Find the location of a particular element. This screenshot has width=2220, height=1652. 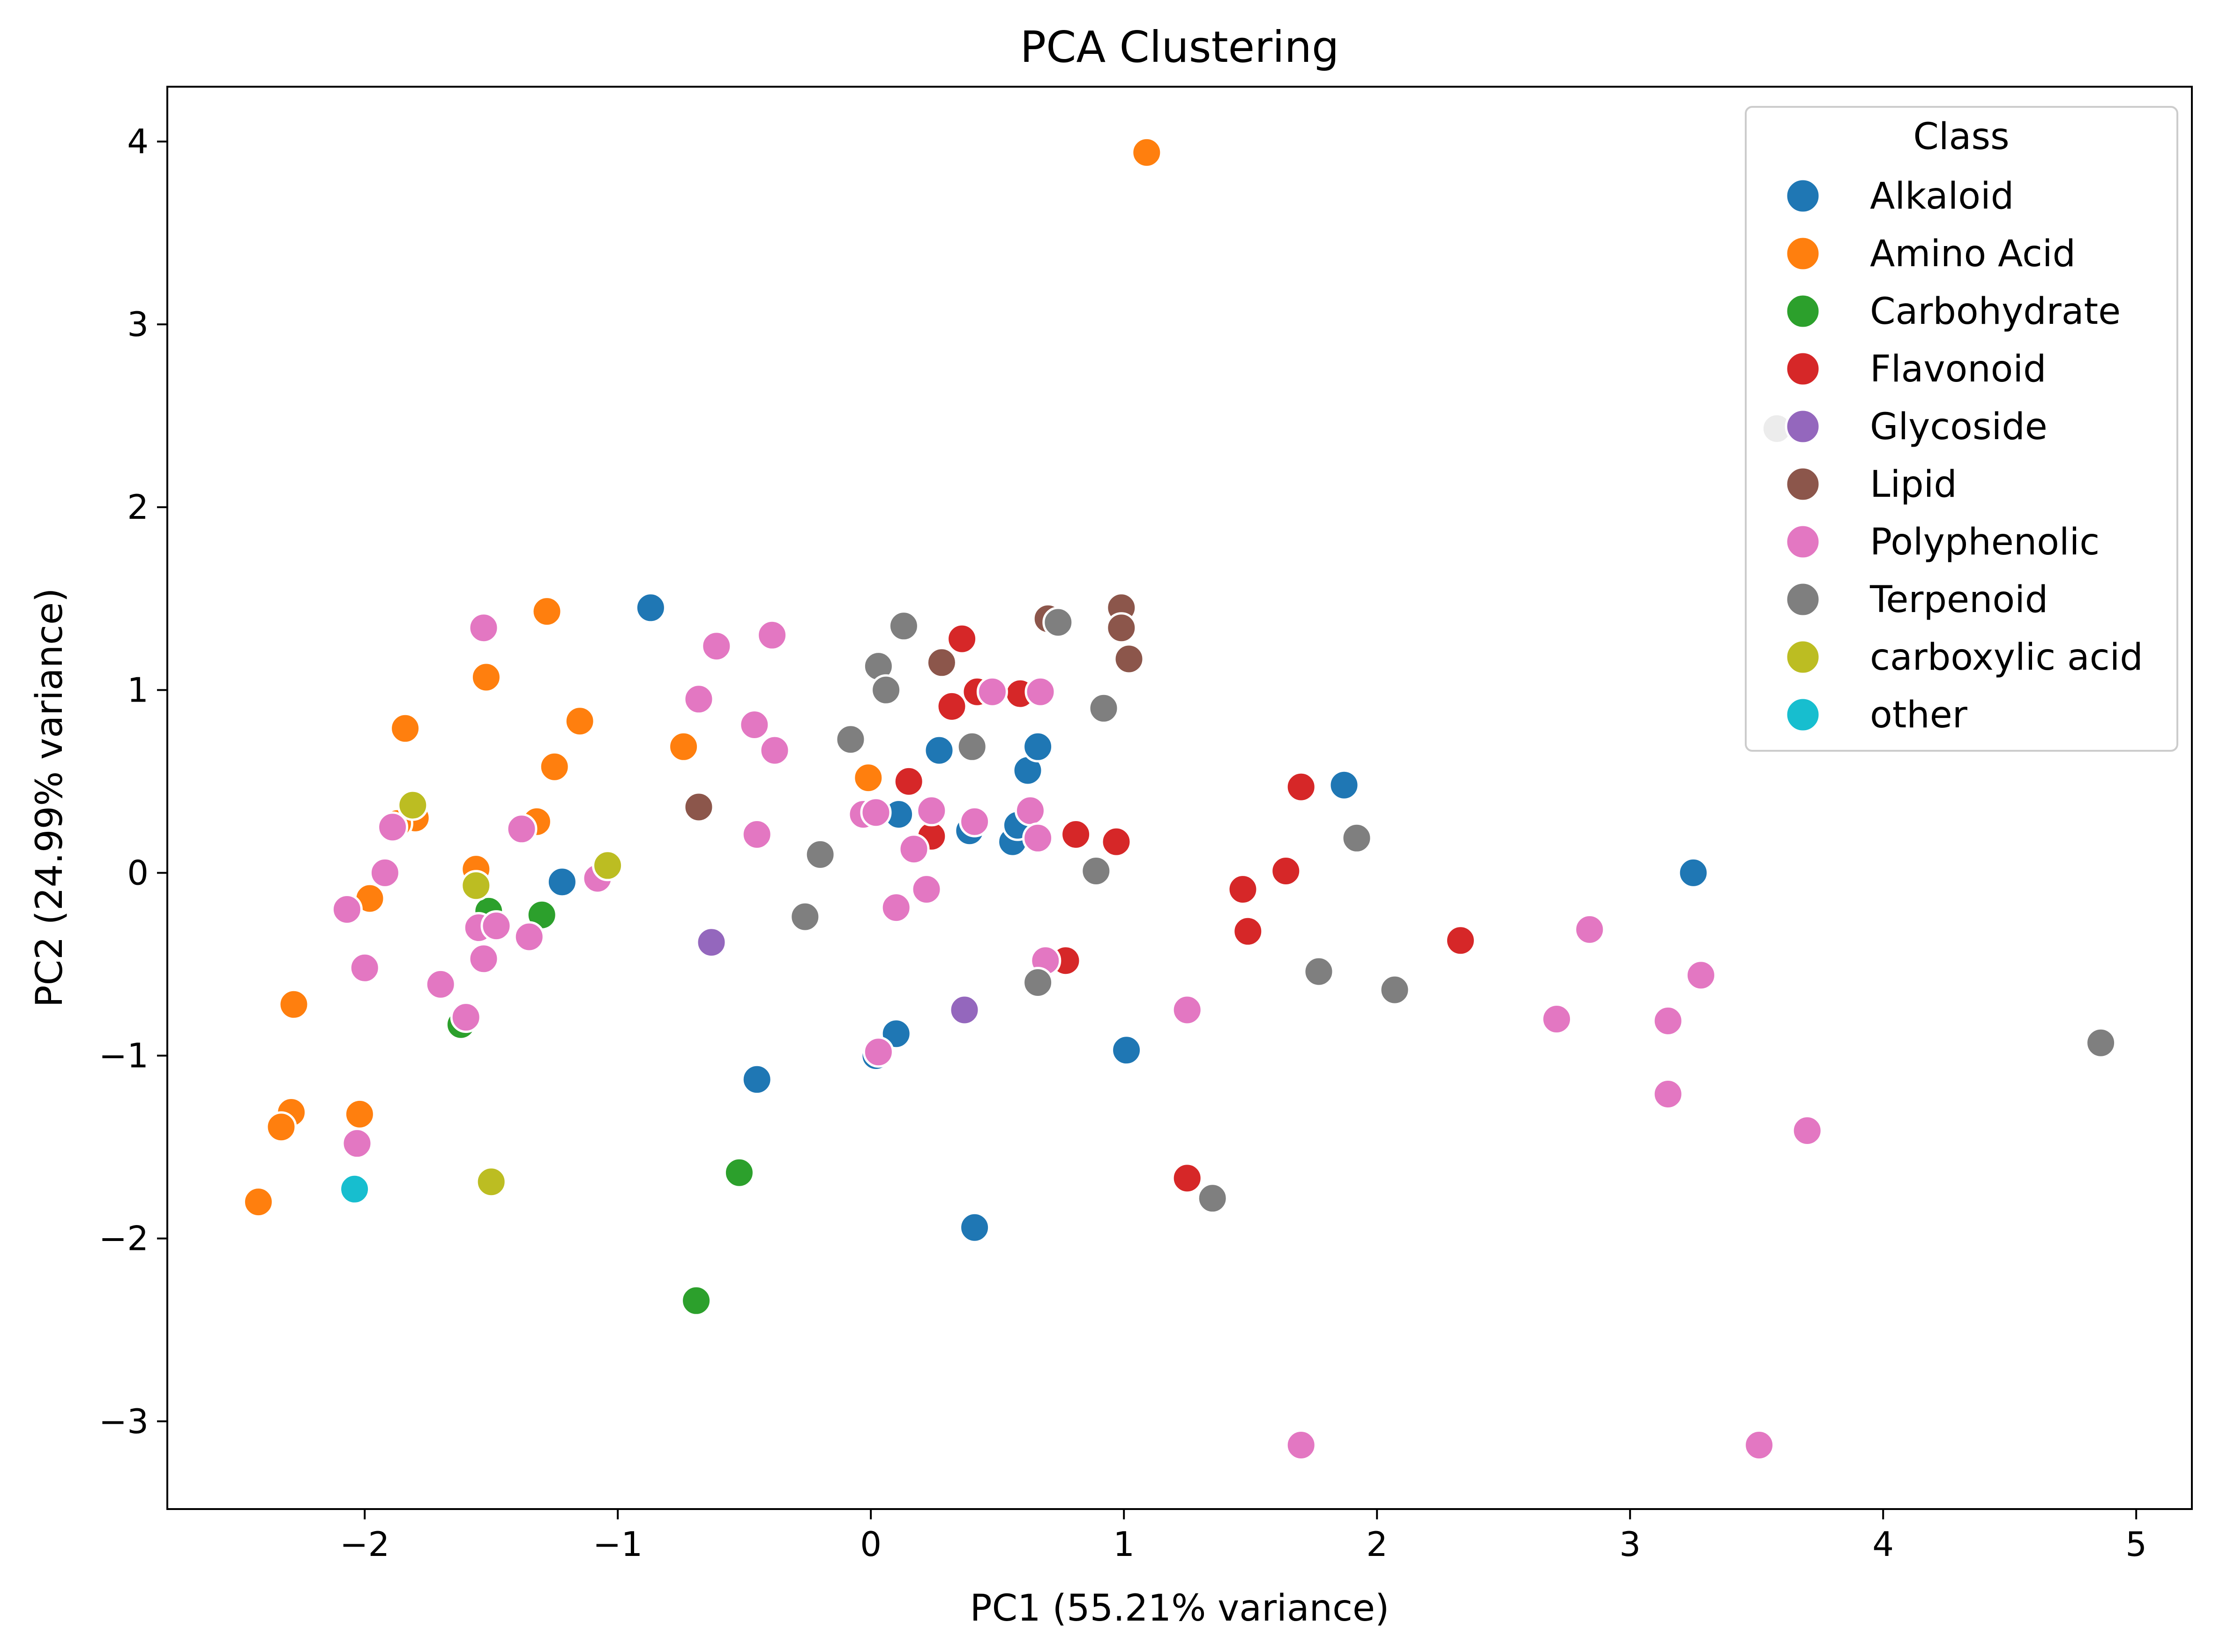

legend-label: Amino Acid is located at coordinates (1973, 254).